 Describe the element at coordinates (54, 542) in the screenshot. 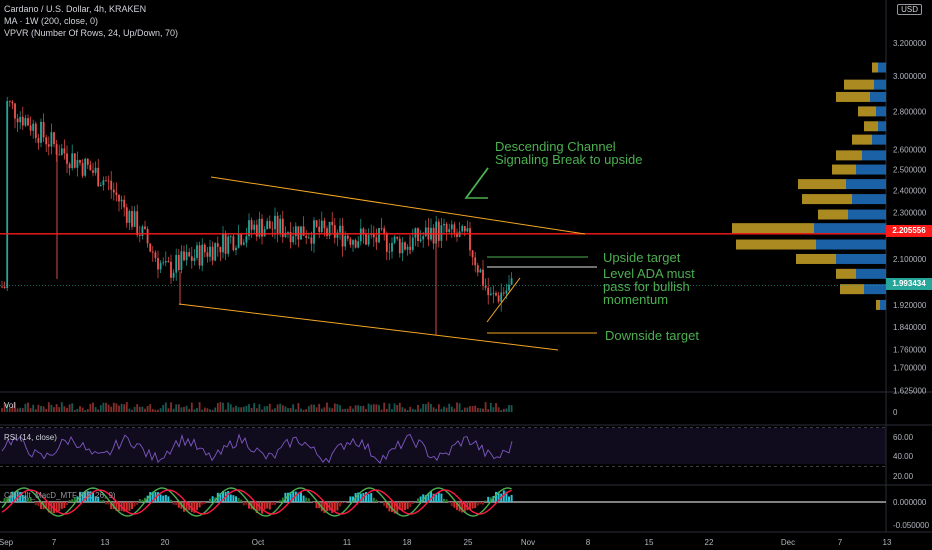

I see `time-tick-label: 7` at that location.